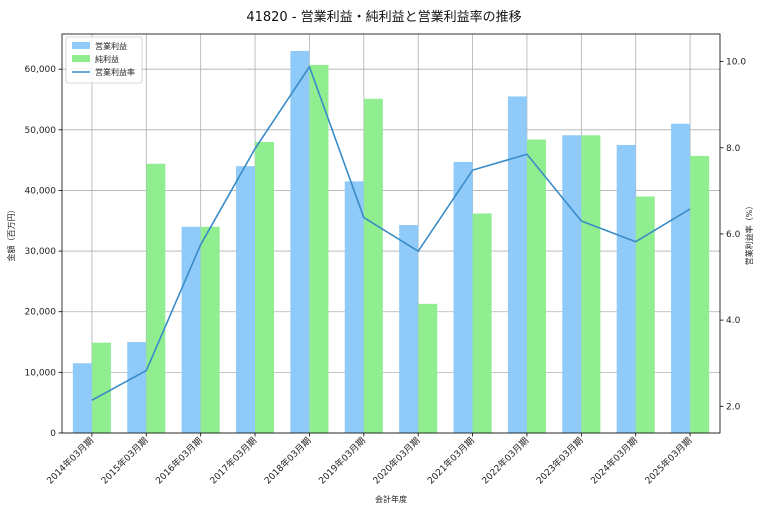  Describe the element at coordinates (505, 461) in the screenshot. I see `x-tick-label-8: 2022年03月期` at that location.